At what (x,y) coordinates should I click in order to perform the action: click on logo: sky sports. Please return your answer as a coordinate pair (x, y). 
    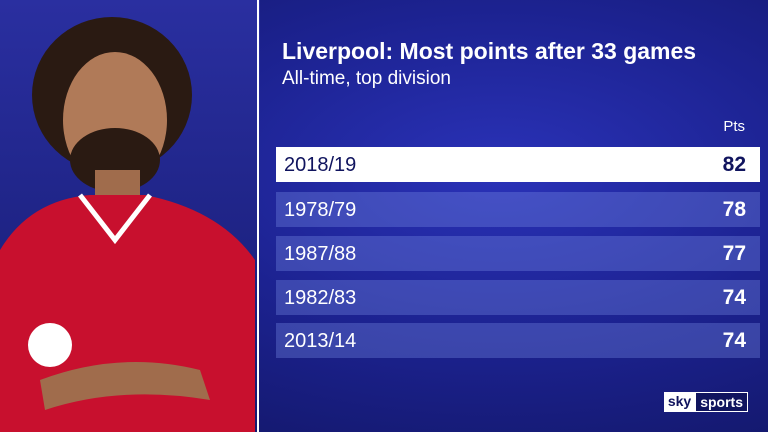
    Looking at the image, I should click on (705, 402).